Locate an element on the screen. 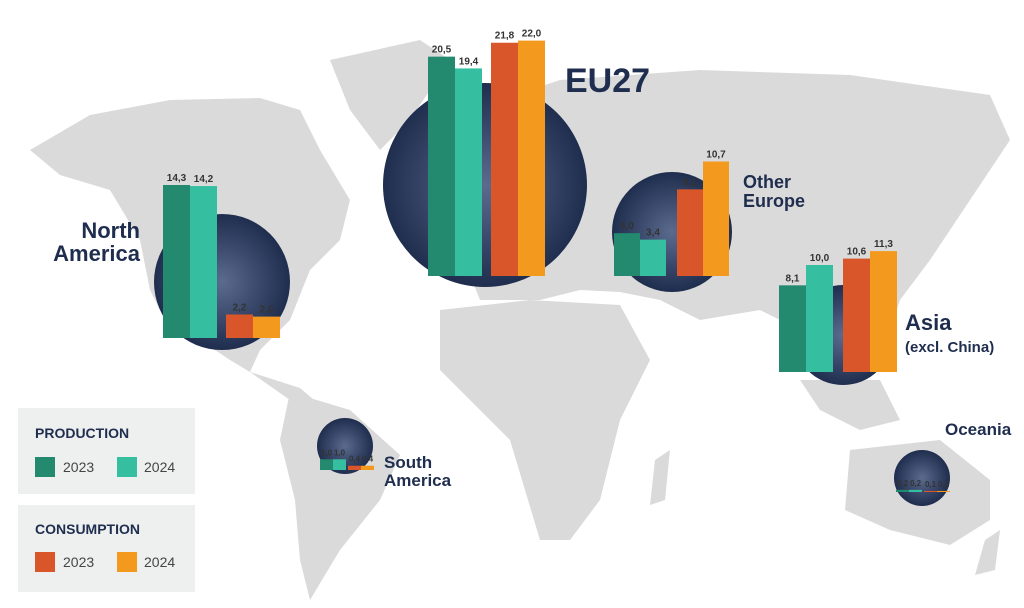 This screenshot has height=608, width=1024. value-label: 22,0 is located at coordinates (532, 34).